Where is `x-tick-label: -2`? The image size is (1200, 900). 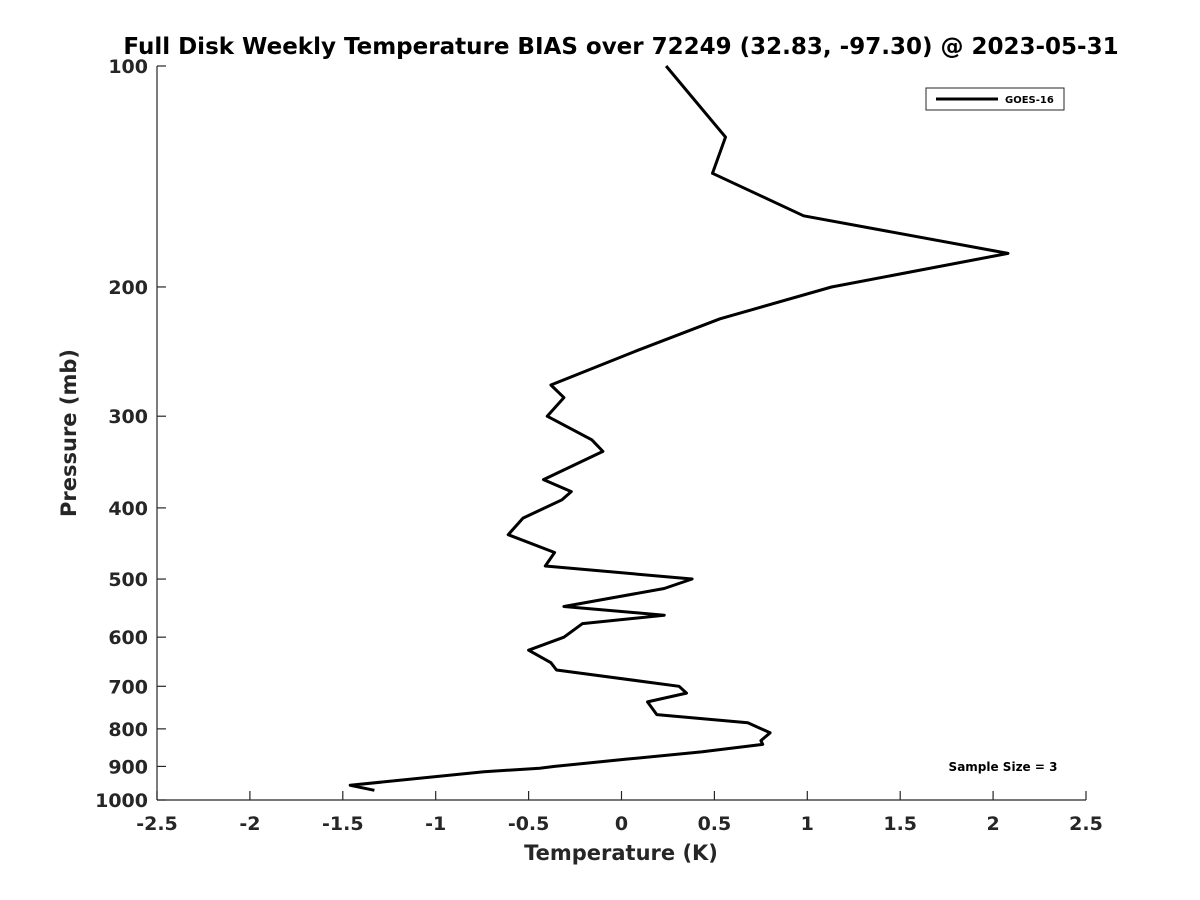
x-tick-label: -2 is located at coordinates (249, 824).